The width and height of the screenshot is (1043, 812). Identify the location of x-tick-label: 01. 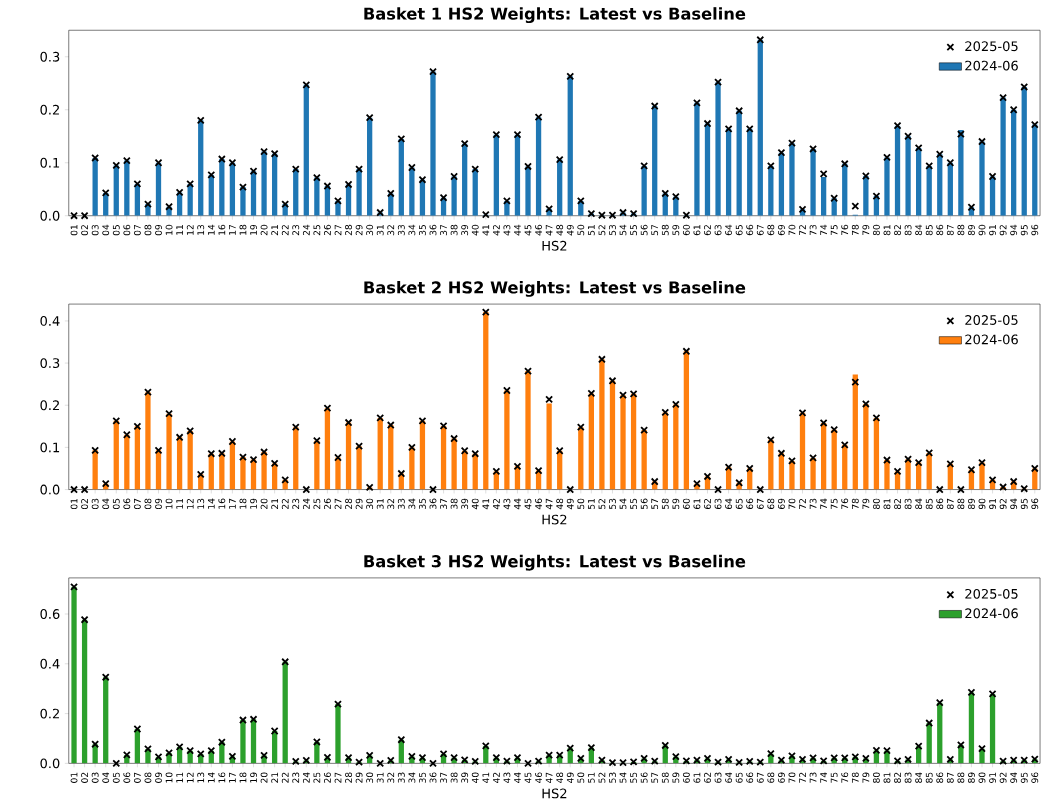
(74, 503).